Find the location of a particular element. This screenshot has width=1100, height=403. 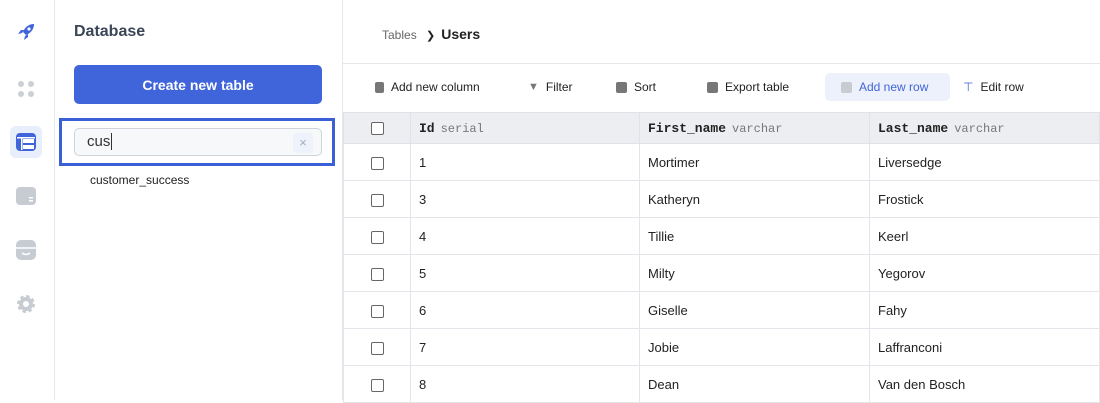

apps-icon is located at coordinates (26, 89).